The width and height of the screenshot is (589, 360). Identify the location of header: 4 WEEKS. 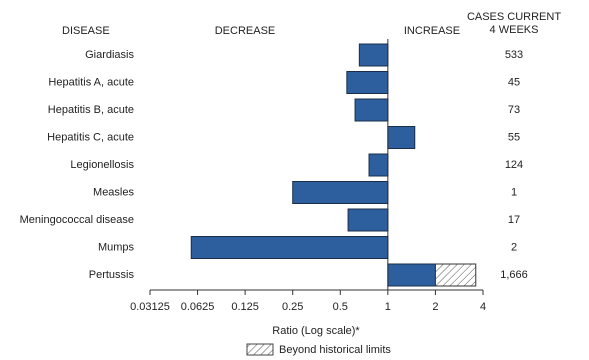
(514, 30).